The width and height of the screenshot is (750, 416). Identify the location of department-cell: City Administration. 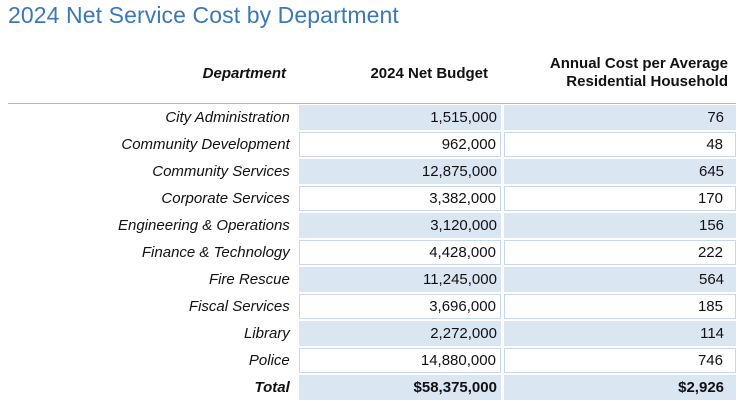
(227, 117).